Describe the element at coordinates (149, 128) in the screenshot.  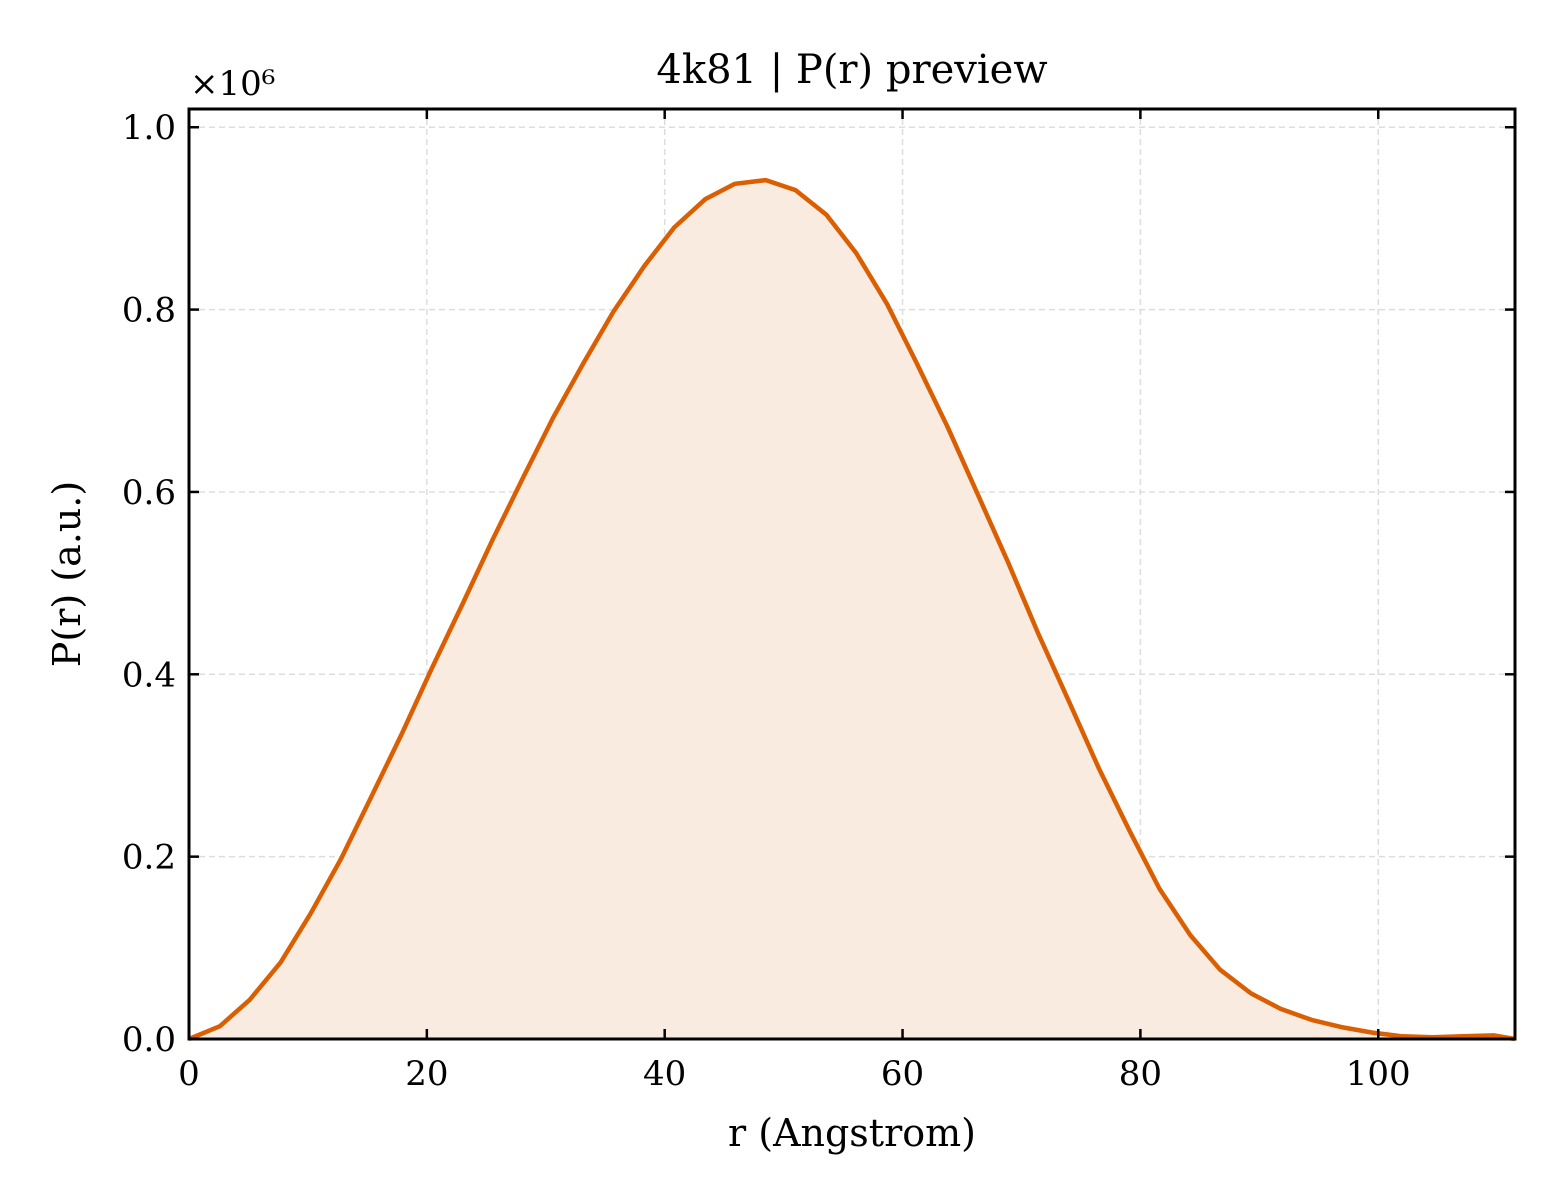
I see `y-tick-label: 1.0` at that location.